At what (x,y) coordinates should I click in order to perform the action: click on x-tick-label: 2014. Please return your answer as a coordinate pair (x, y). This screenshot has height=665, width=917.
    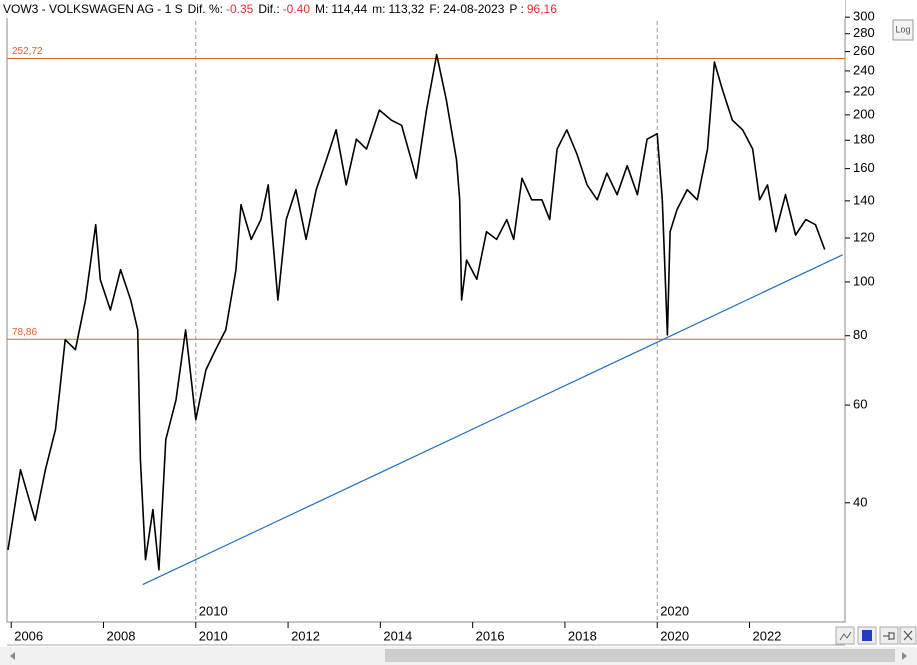
    Looking at the image, I should click on (397, 635).